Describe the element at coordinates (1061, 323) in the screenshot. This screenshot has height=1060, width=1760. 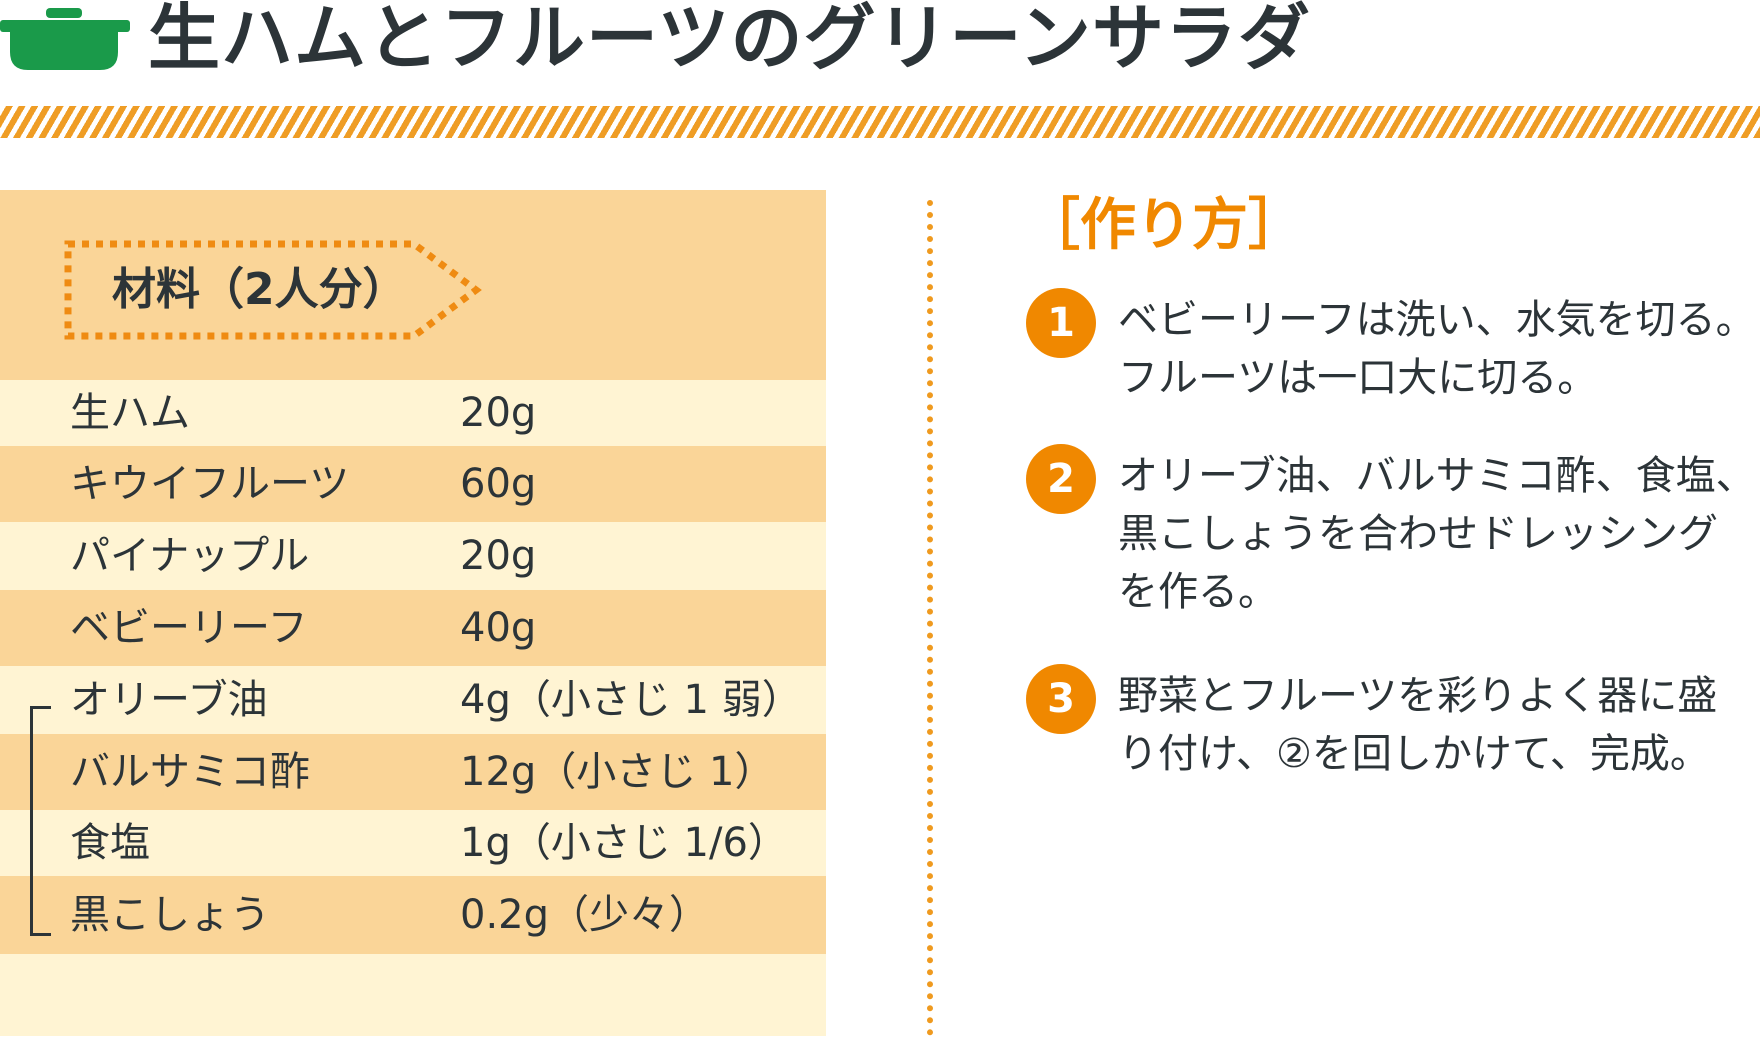
I see `step-number-badge: 1` at that location.